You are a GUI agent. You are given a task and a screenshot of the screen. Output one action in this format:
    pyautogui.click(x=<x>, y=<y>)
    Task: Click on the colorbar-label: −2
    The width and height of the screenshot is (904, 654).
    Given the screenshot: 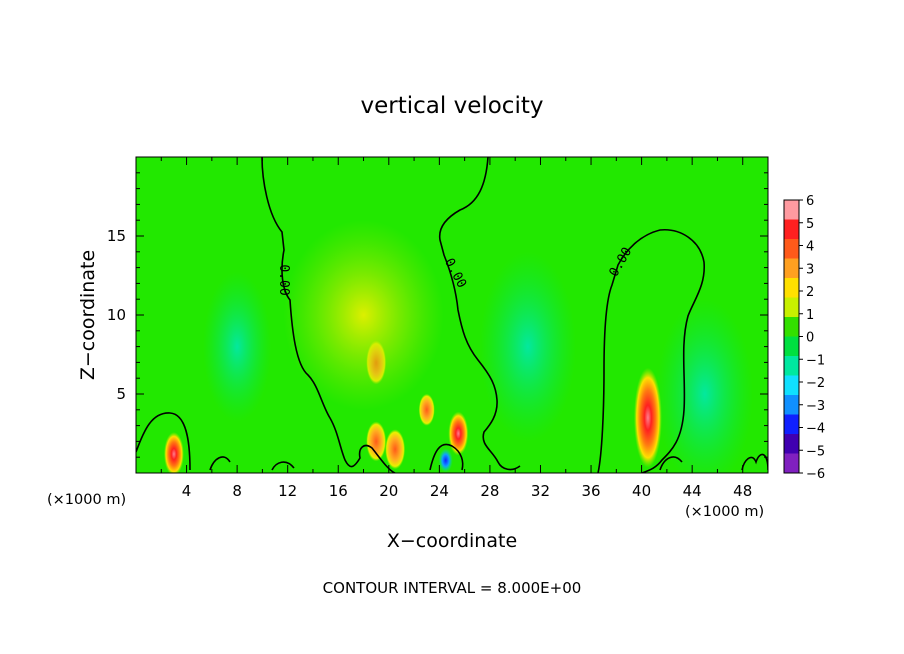 What is the action you would take?
    pyautogui.click(x=815, y=383)
    